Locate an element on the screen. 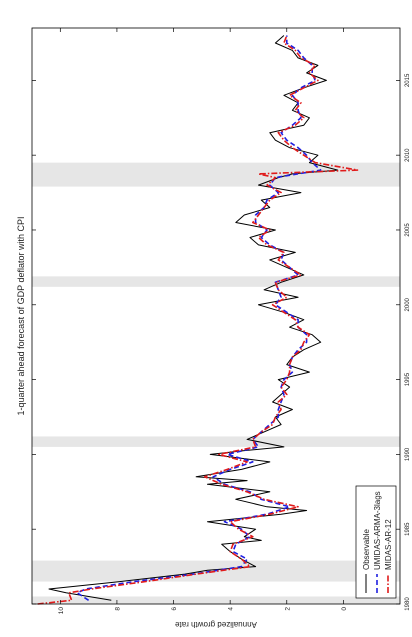 This screenshot has height=637, width=412. legend: Observable UMIDAS-ARMA-3lags MIDAS-AR-12 is located at coordinates (376, 542).